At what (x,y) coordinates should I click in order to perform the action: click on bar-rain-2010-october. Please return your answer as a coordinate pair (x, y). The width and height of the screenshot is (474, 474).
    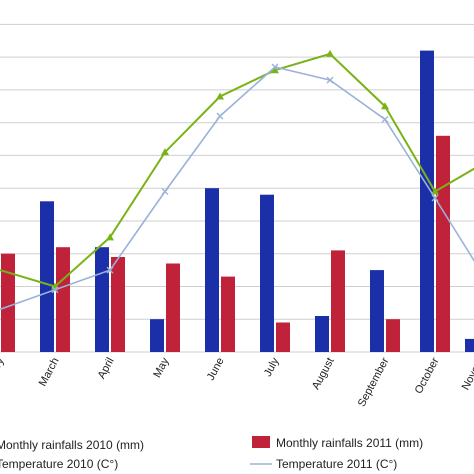
    Looking at the image, I should click on (427, 201).